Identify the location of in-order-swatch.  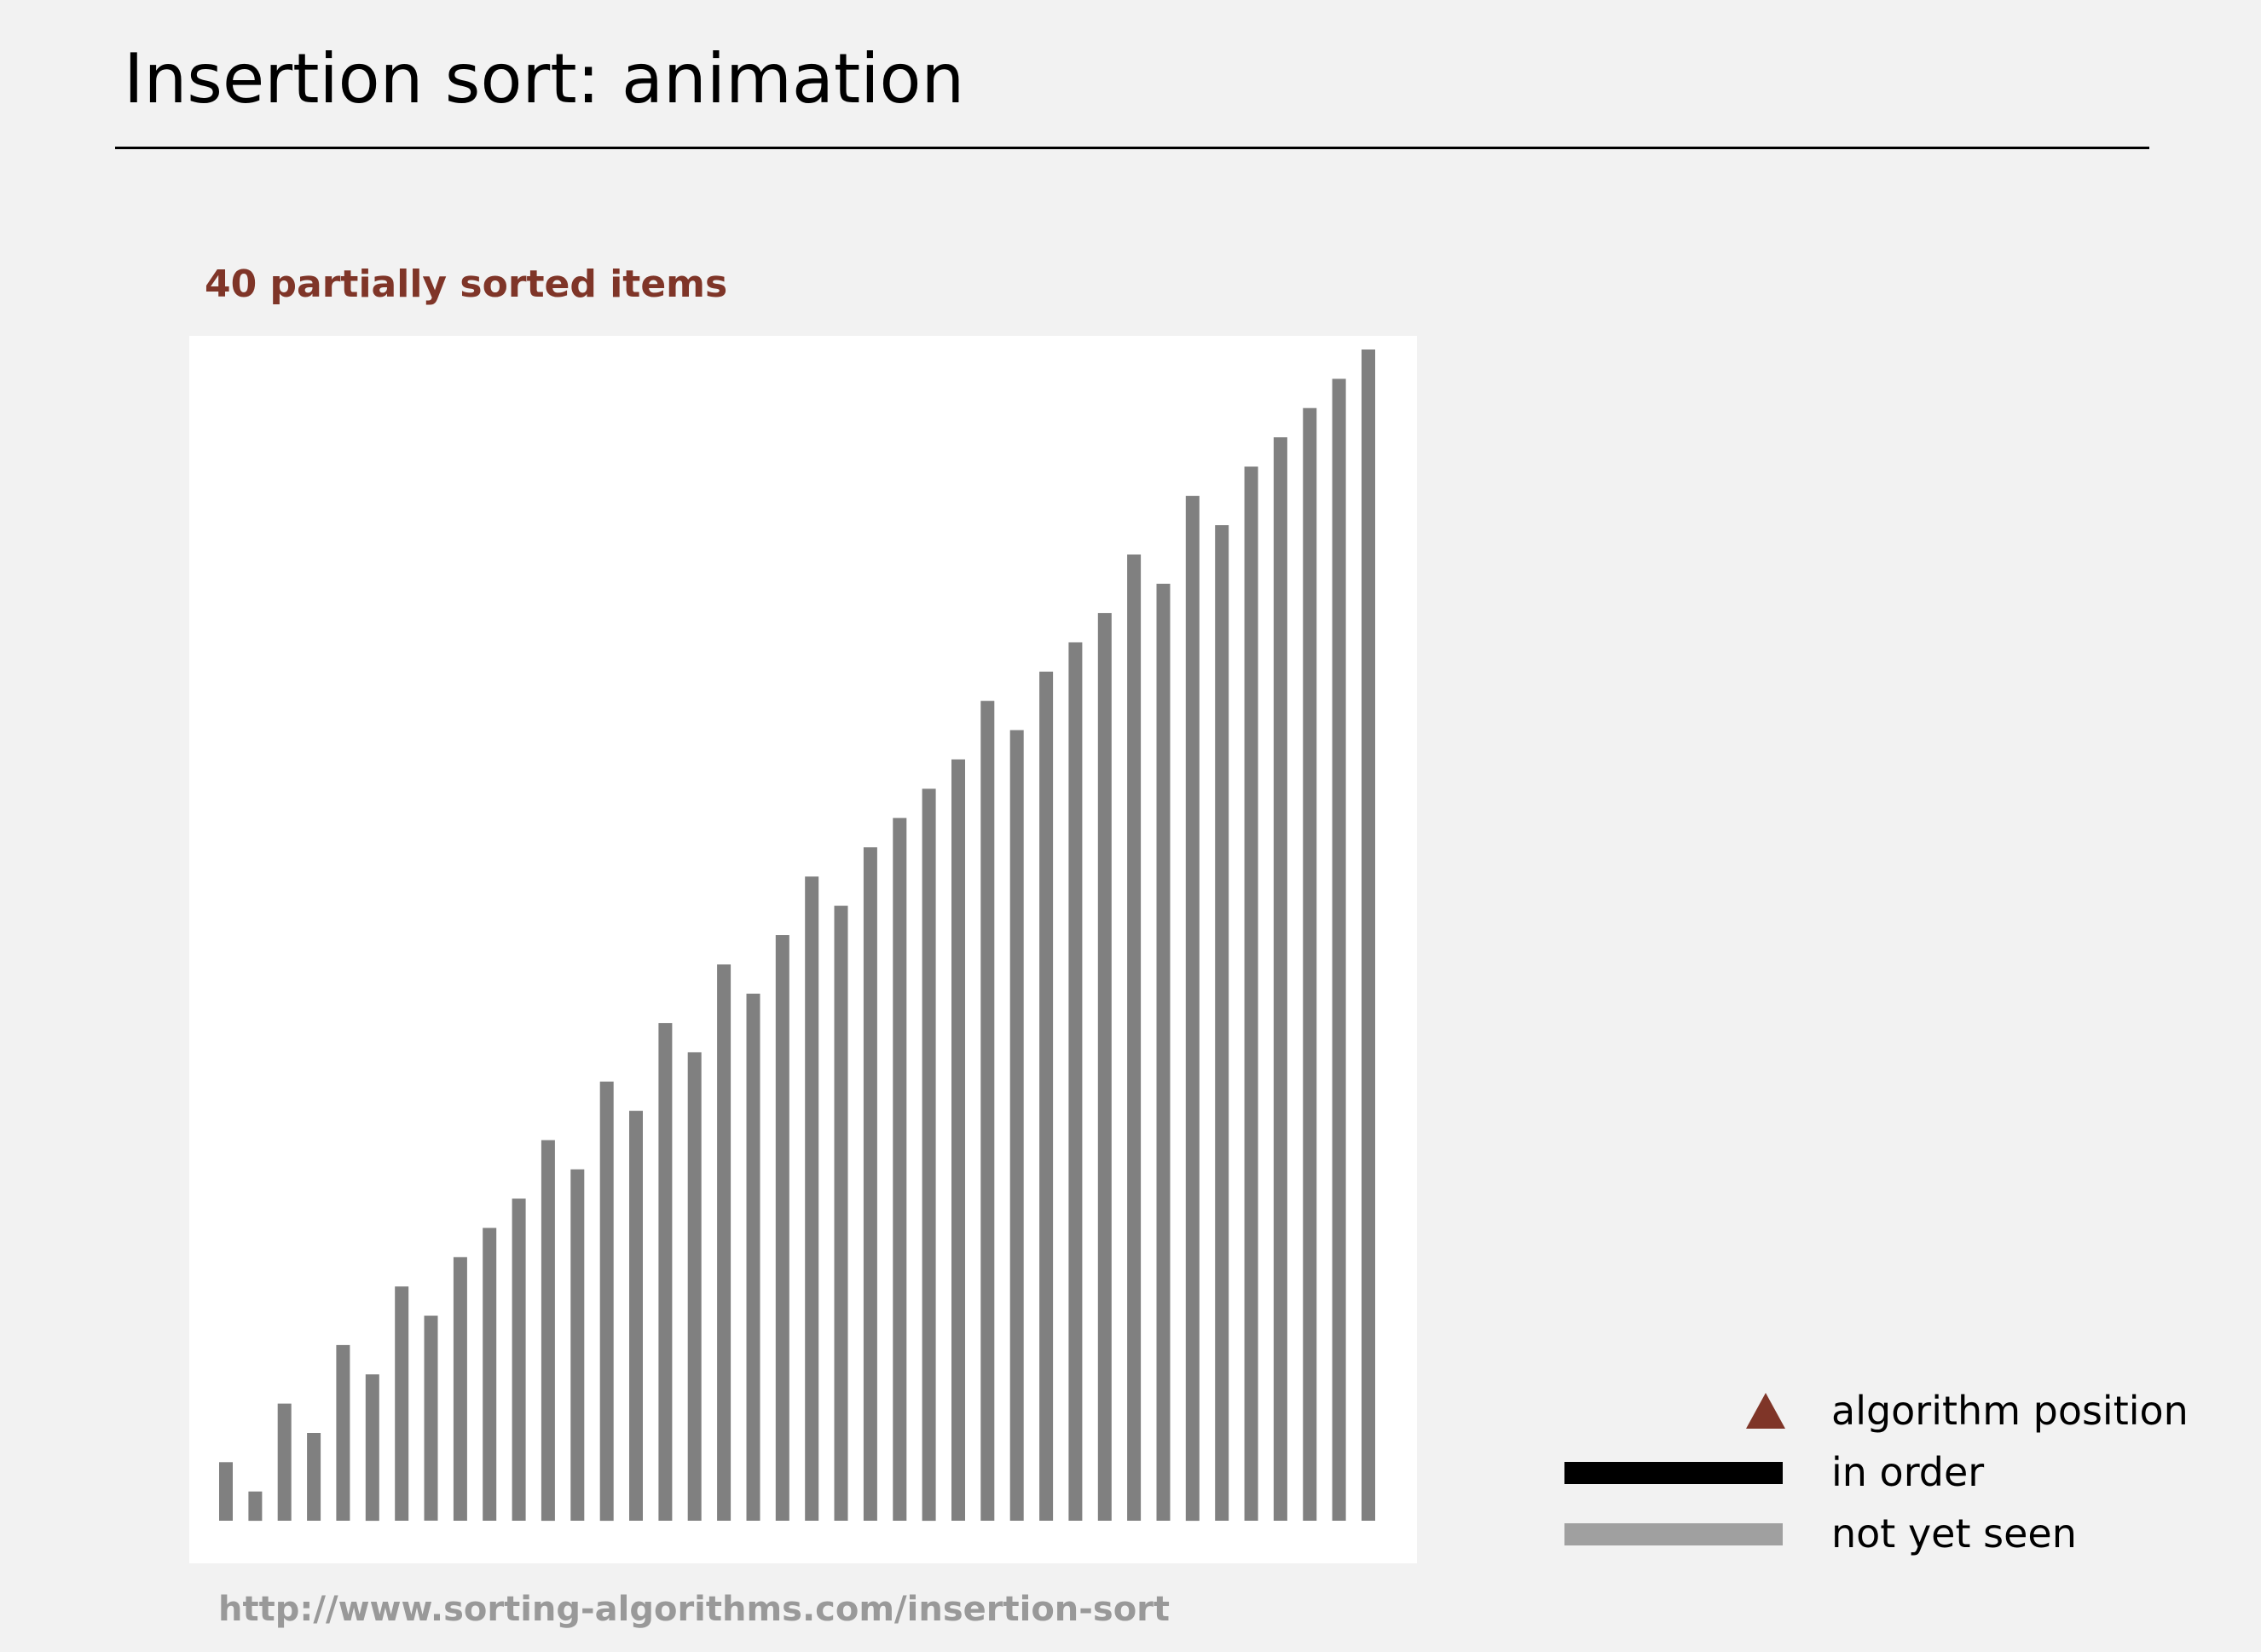
(1673, 1473).